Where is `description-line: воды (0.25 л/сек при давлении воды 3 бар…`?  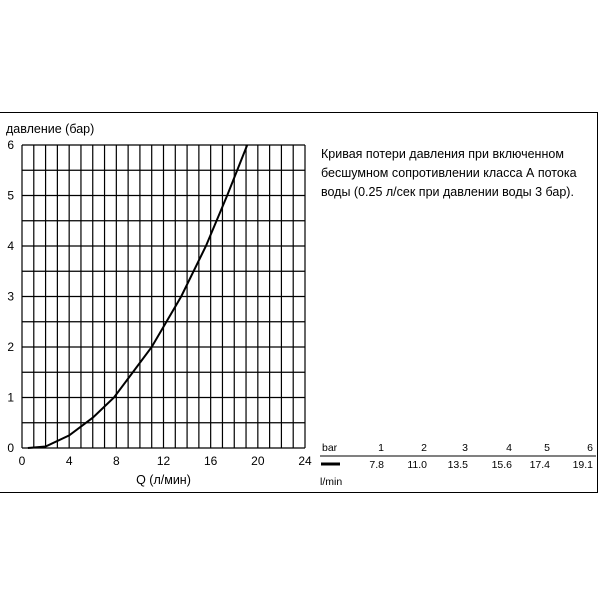
description-line: воды (0.25 л/сек при давлении воды 3 бар… is located at coordinates (447, 192).